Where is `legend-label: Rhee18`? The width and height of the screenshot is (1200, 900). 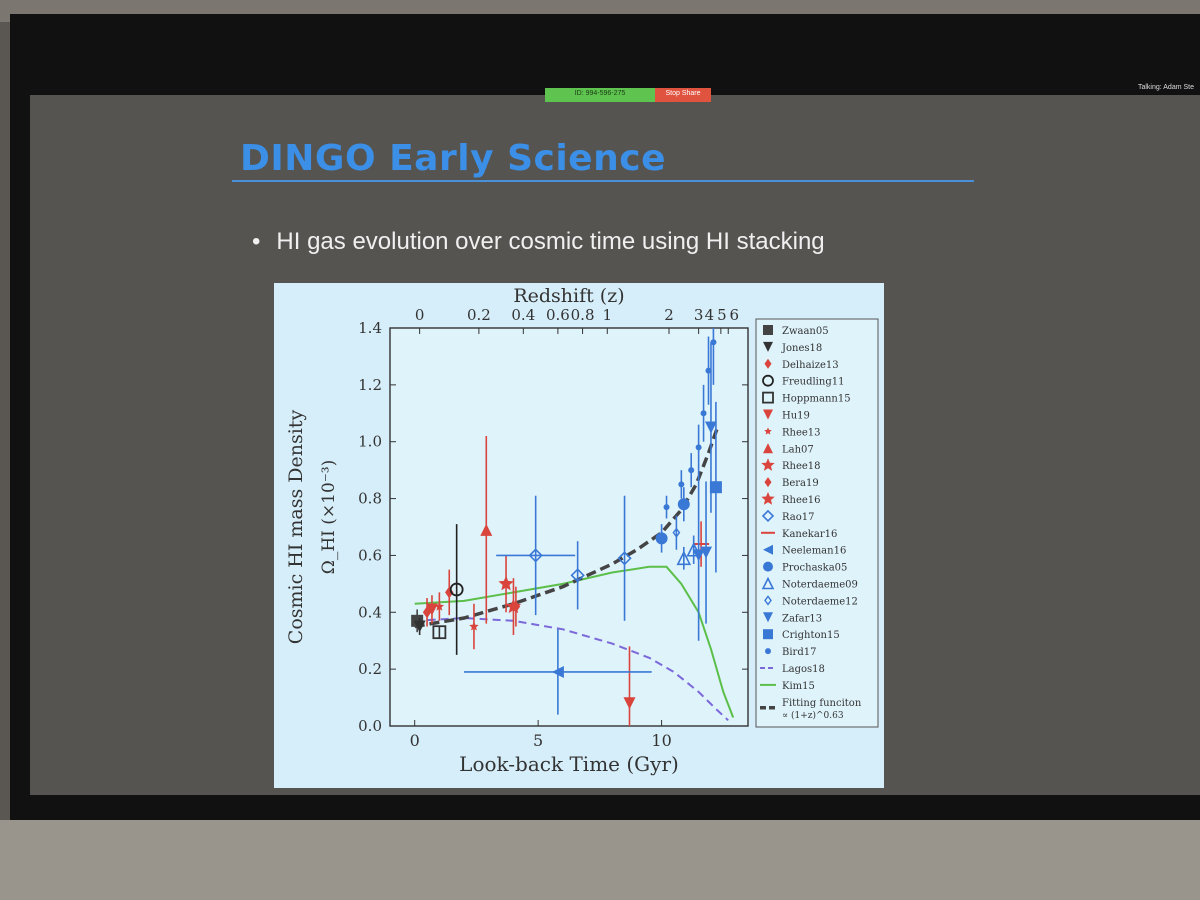
legend-label: Rhee18 is located at coordinates (801, 466).